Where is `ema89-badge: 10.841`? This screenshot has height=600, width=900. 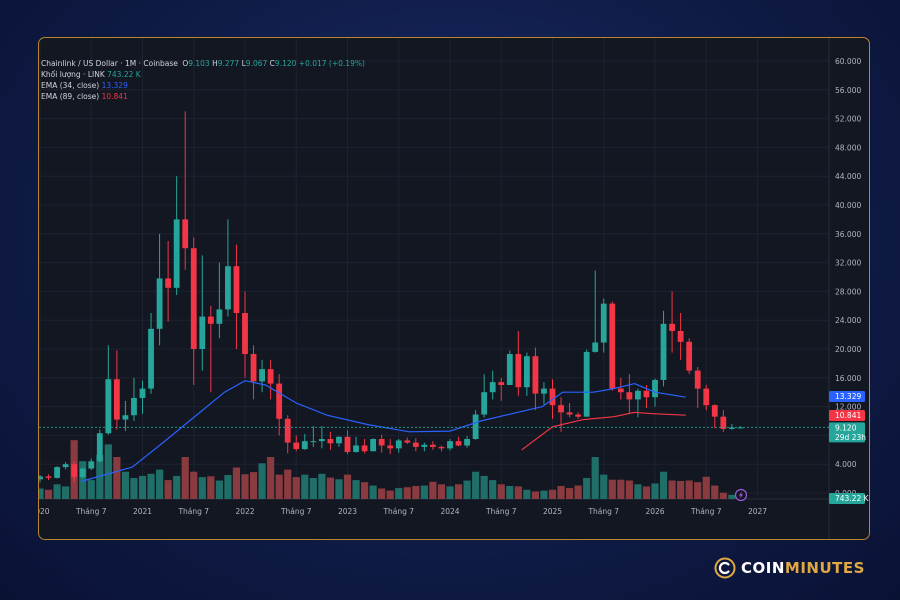
ema89-badge: 10.841 is located at coordinates (848, 415).